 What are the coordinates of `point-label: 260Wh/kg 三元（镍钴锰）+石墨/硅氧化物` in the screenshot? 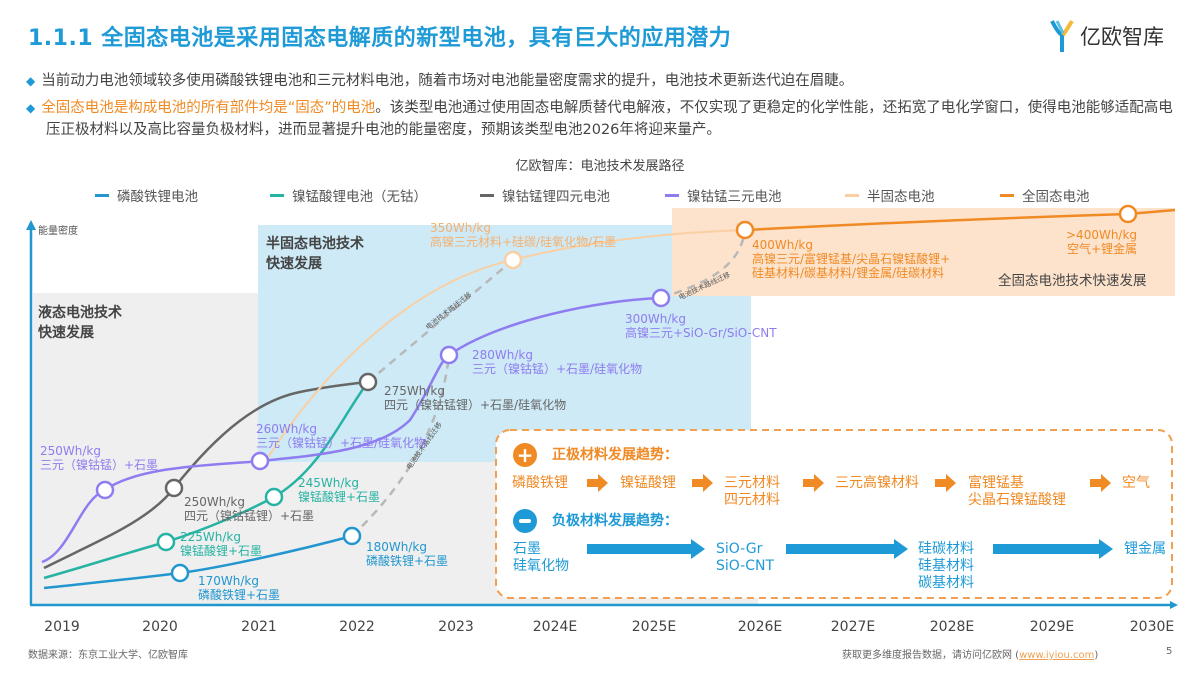 It's located at (341, 436).